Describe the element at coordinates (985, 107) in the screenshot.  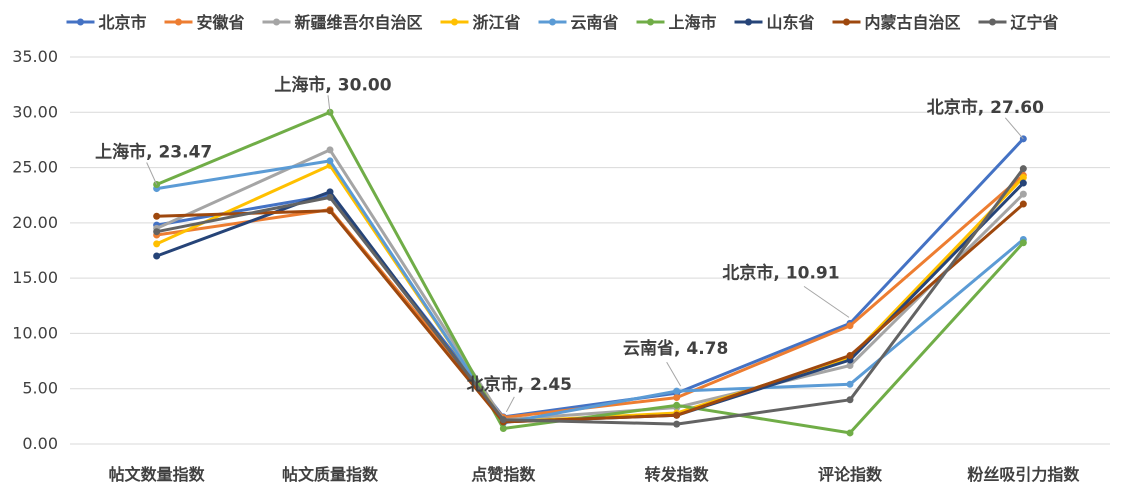
I see `data-label: 北京市, 27.60` at that location.